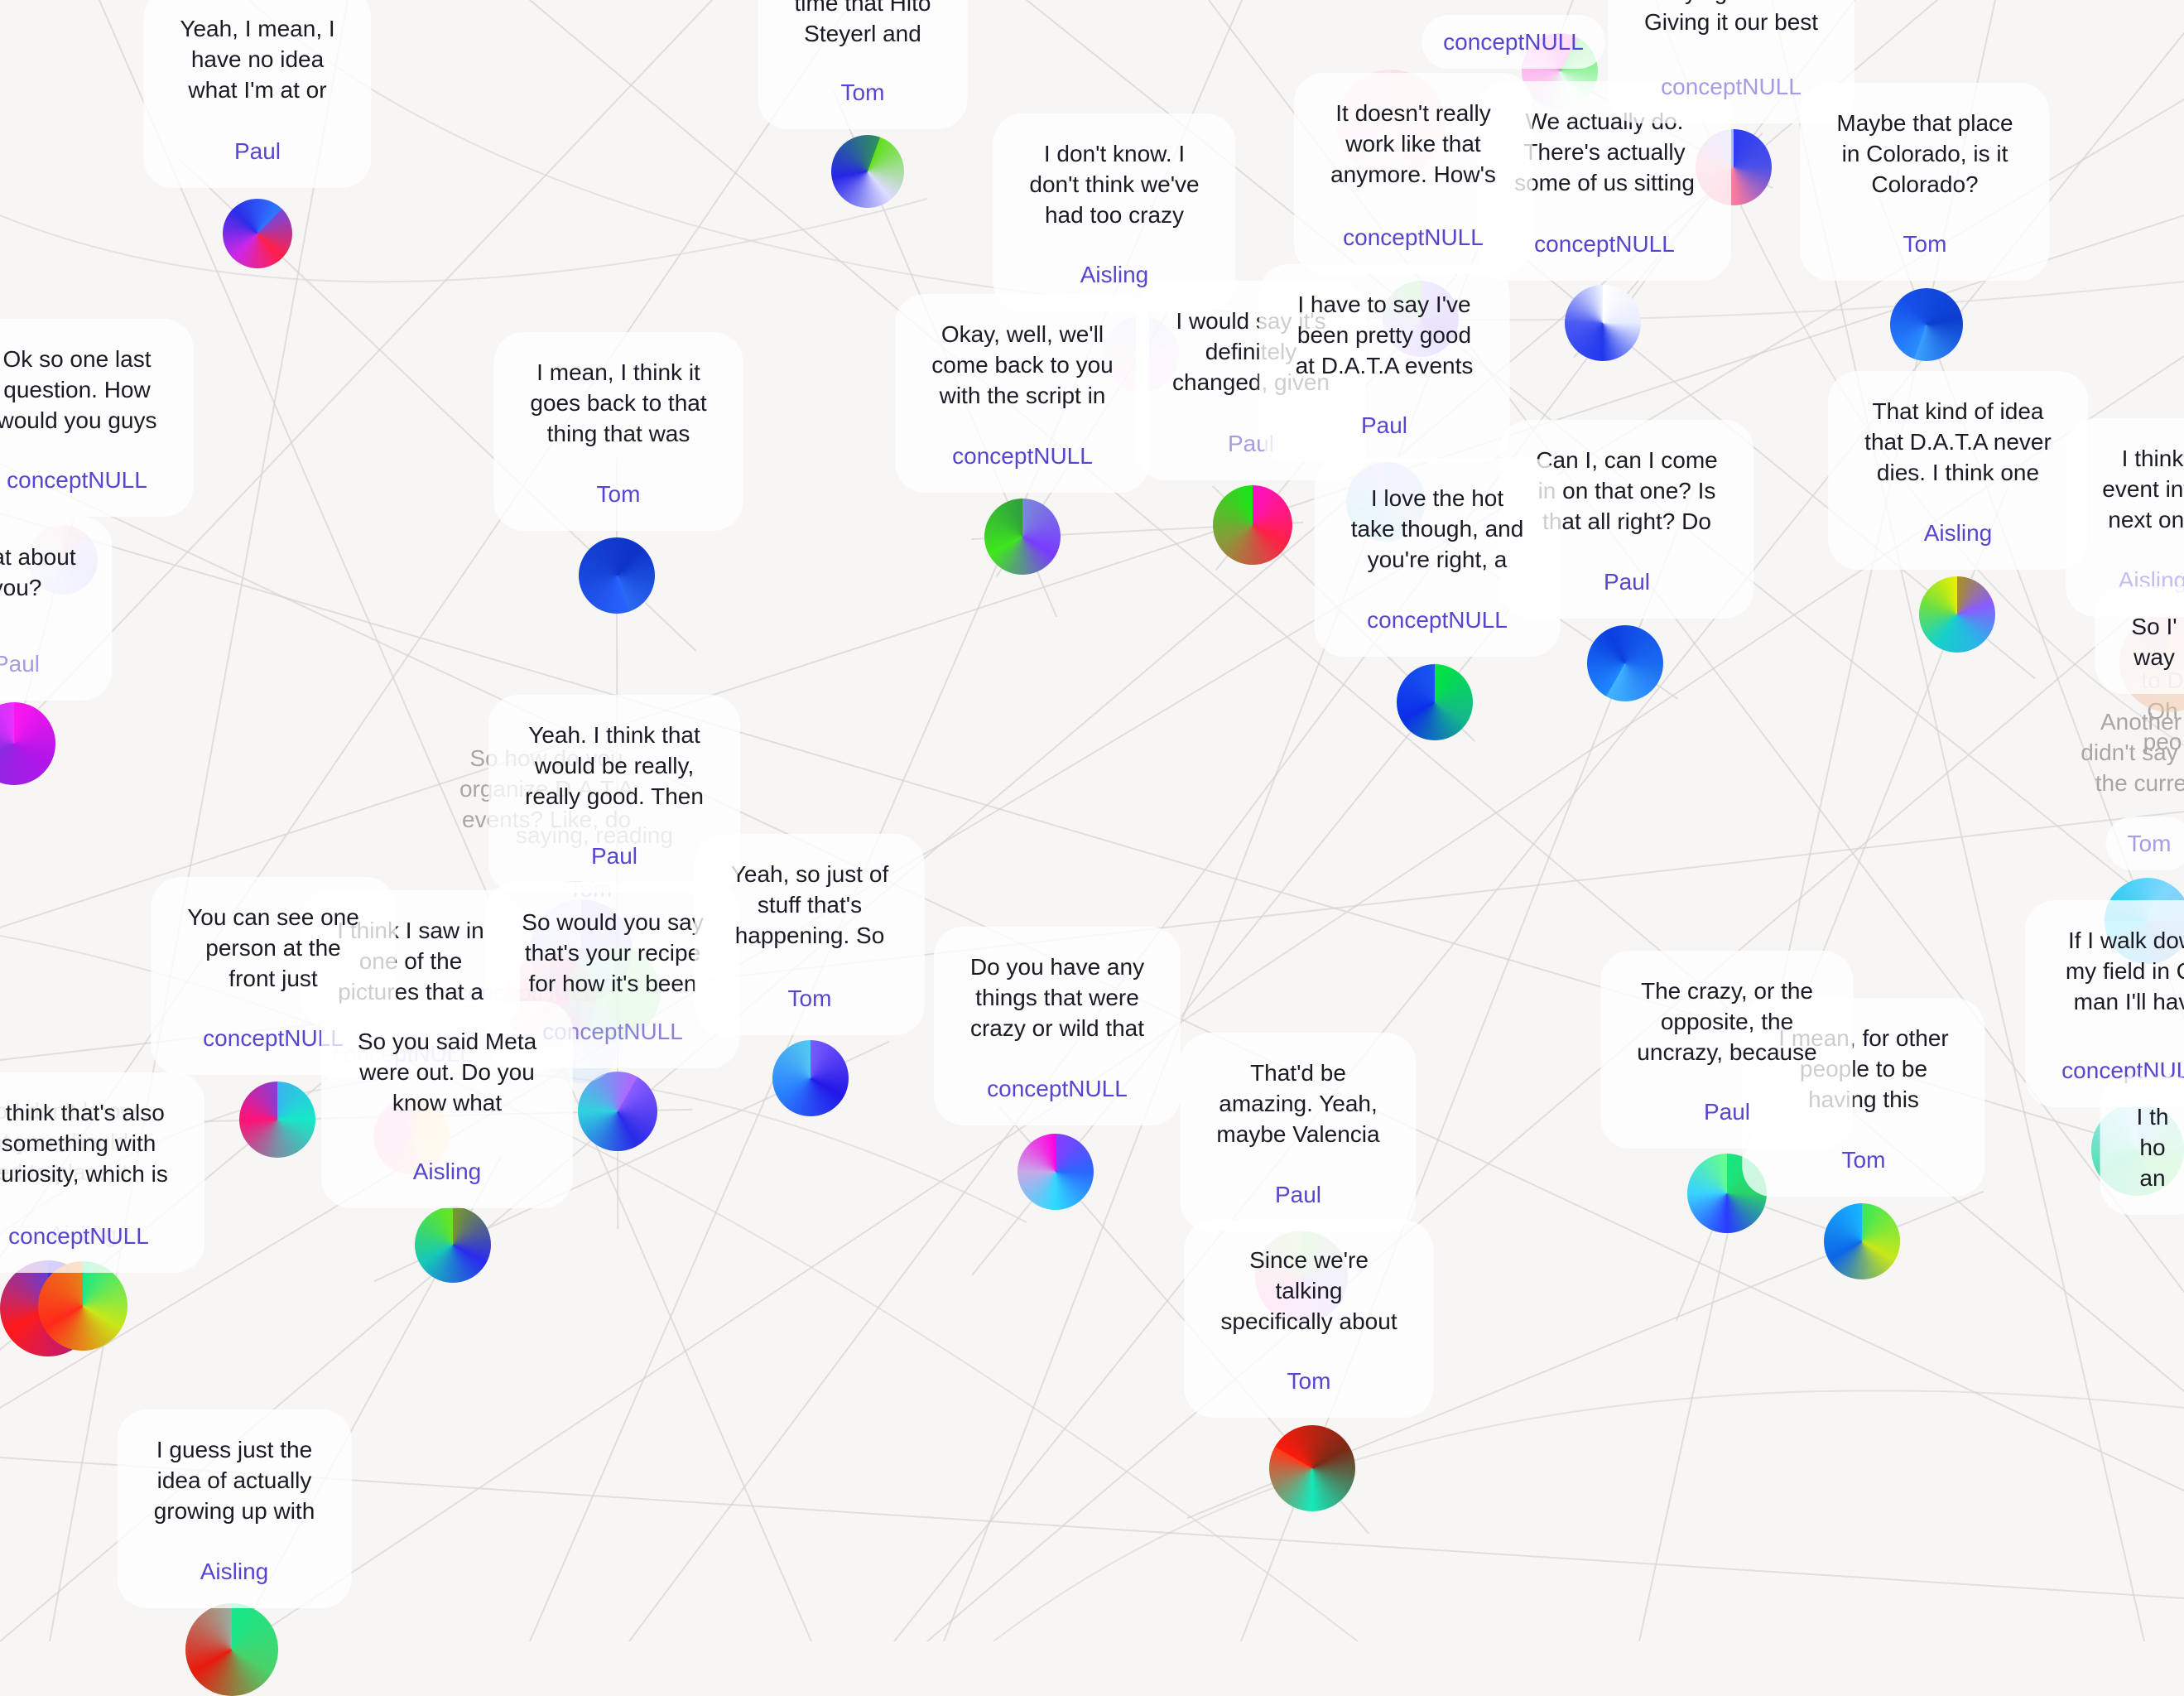 The image size is (2184, 1696). I want to click on node-label: So I' way, so click(2139, 640).